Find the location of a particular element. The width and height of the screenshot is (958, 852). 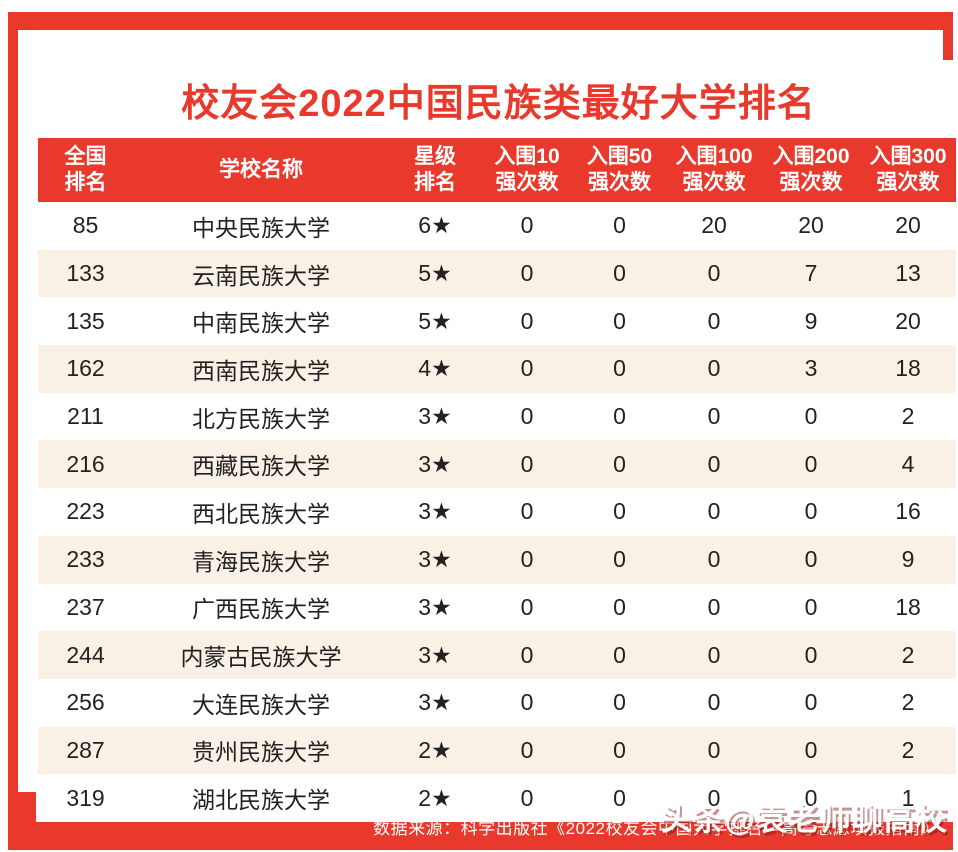

table-row: 223 西北民族大学 3★ 0 0 0 0 16 is located at coordinates (497, 512).